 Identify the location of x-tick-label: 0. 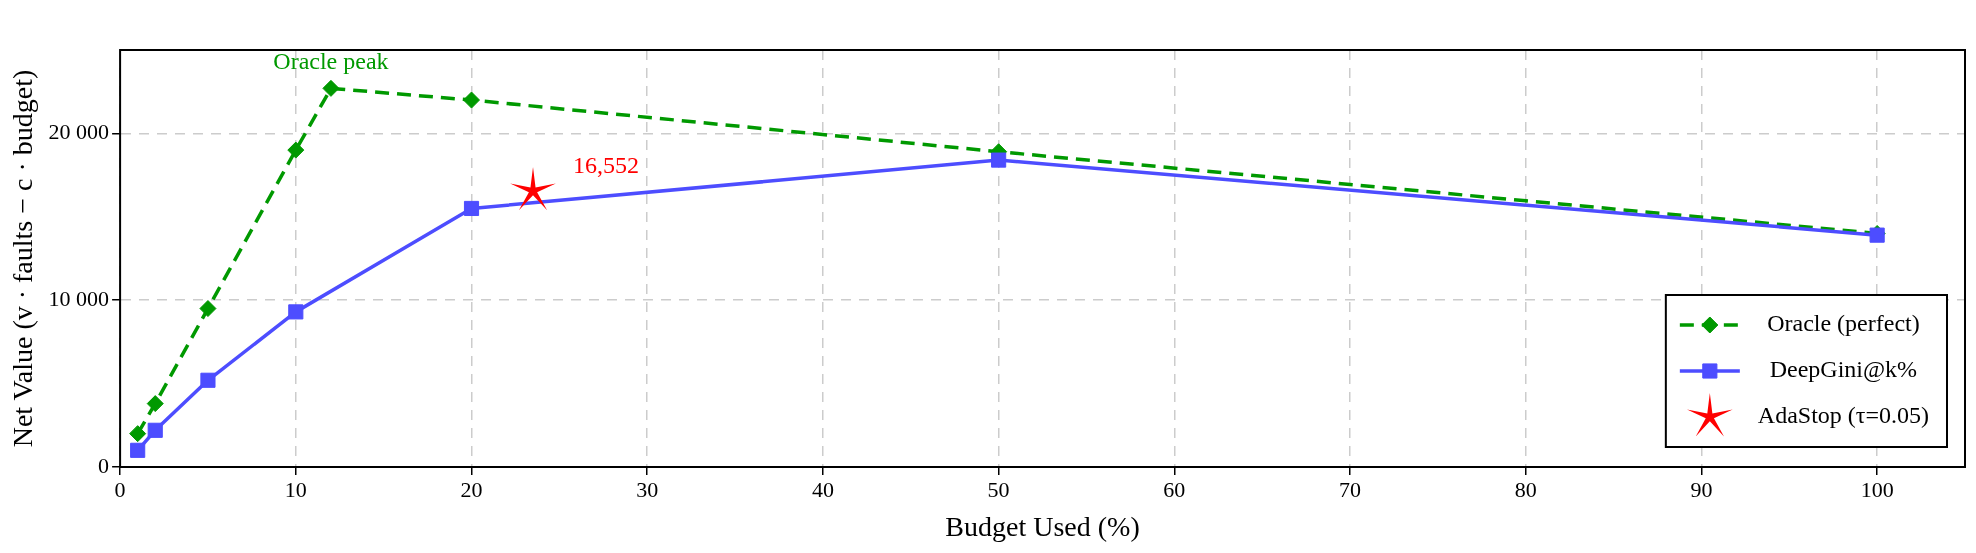
(120, 489).